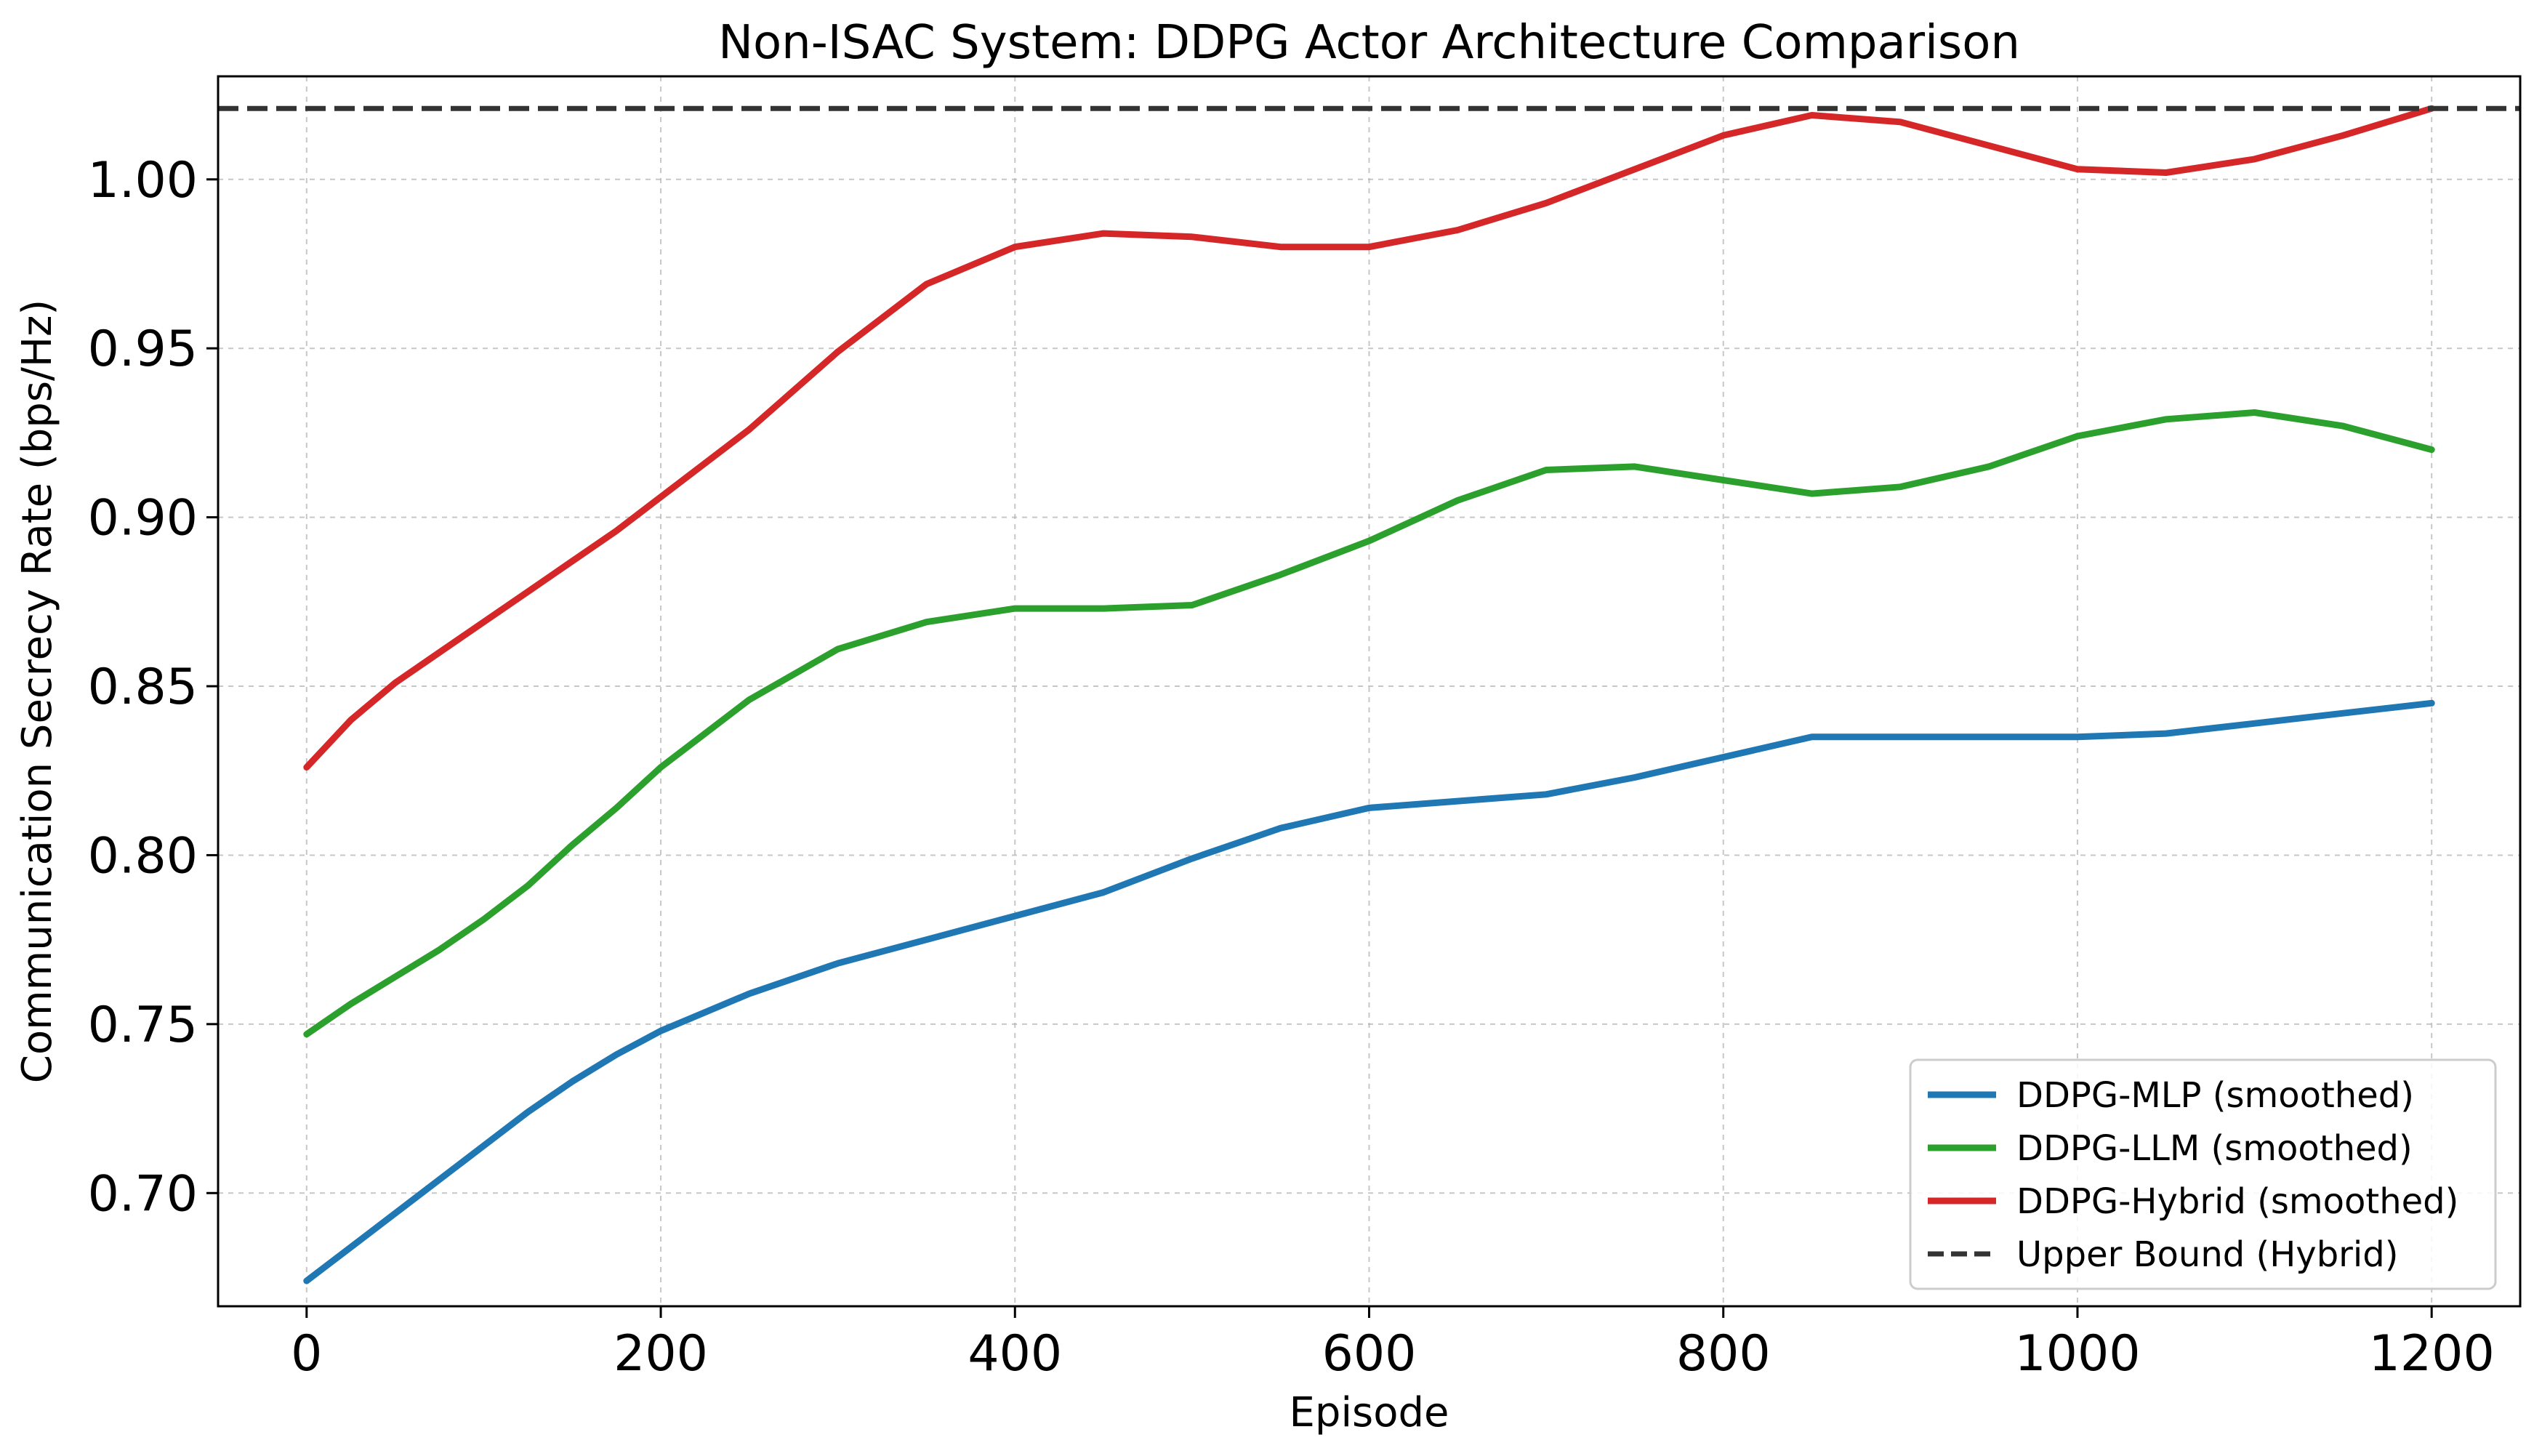 The image size is (2542, 1456). What do you see at coordinates (143, 1025) in the screenshot?
I see `y-tick-label: 0.75` at bounding box center [143, 1025].